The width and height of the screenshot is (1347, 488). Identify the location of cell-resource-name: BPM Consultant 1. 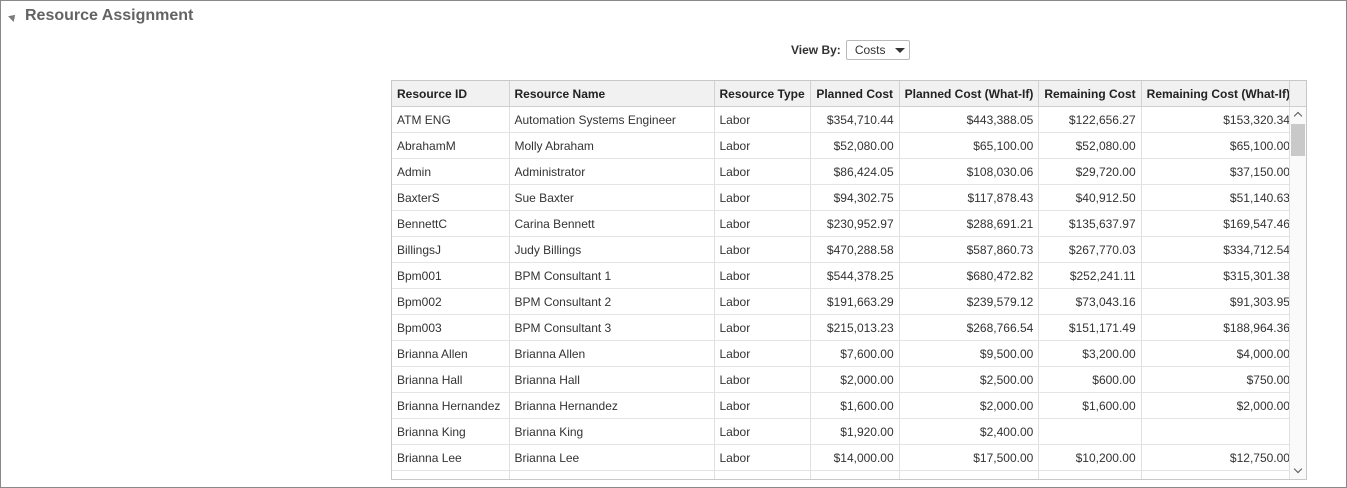
(612, 275).